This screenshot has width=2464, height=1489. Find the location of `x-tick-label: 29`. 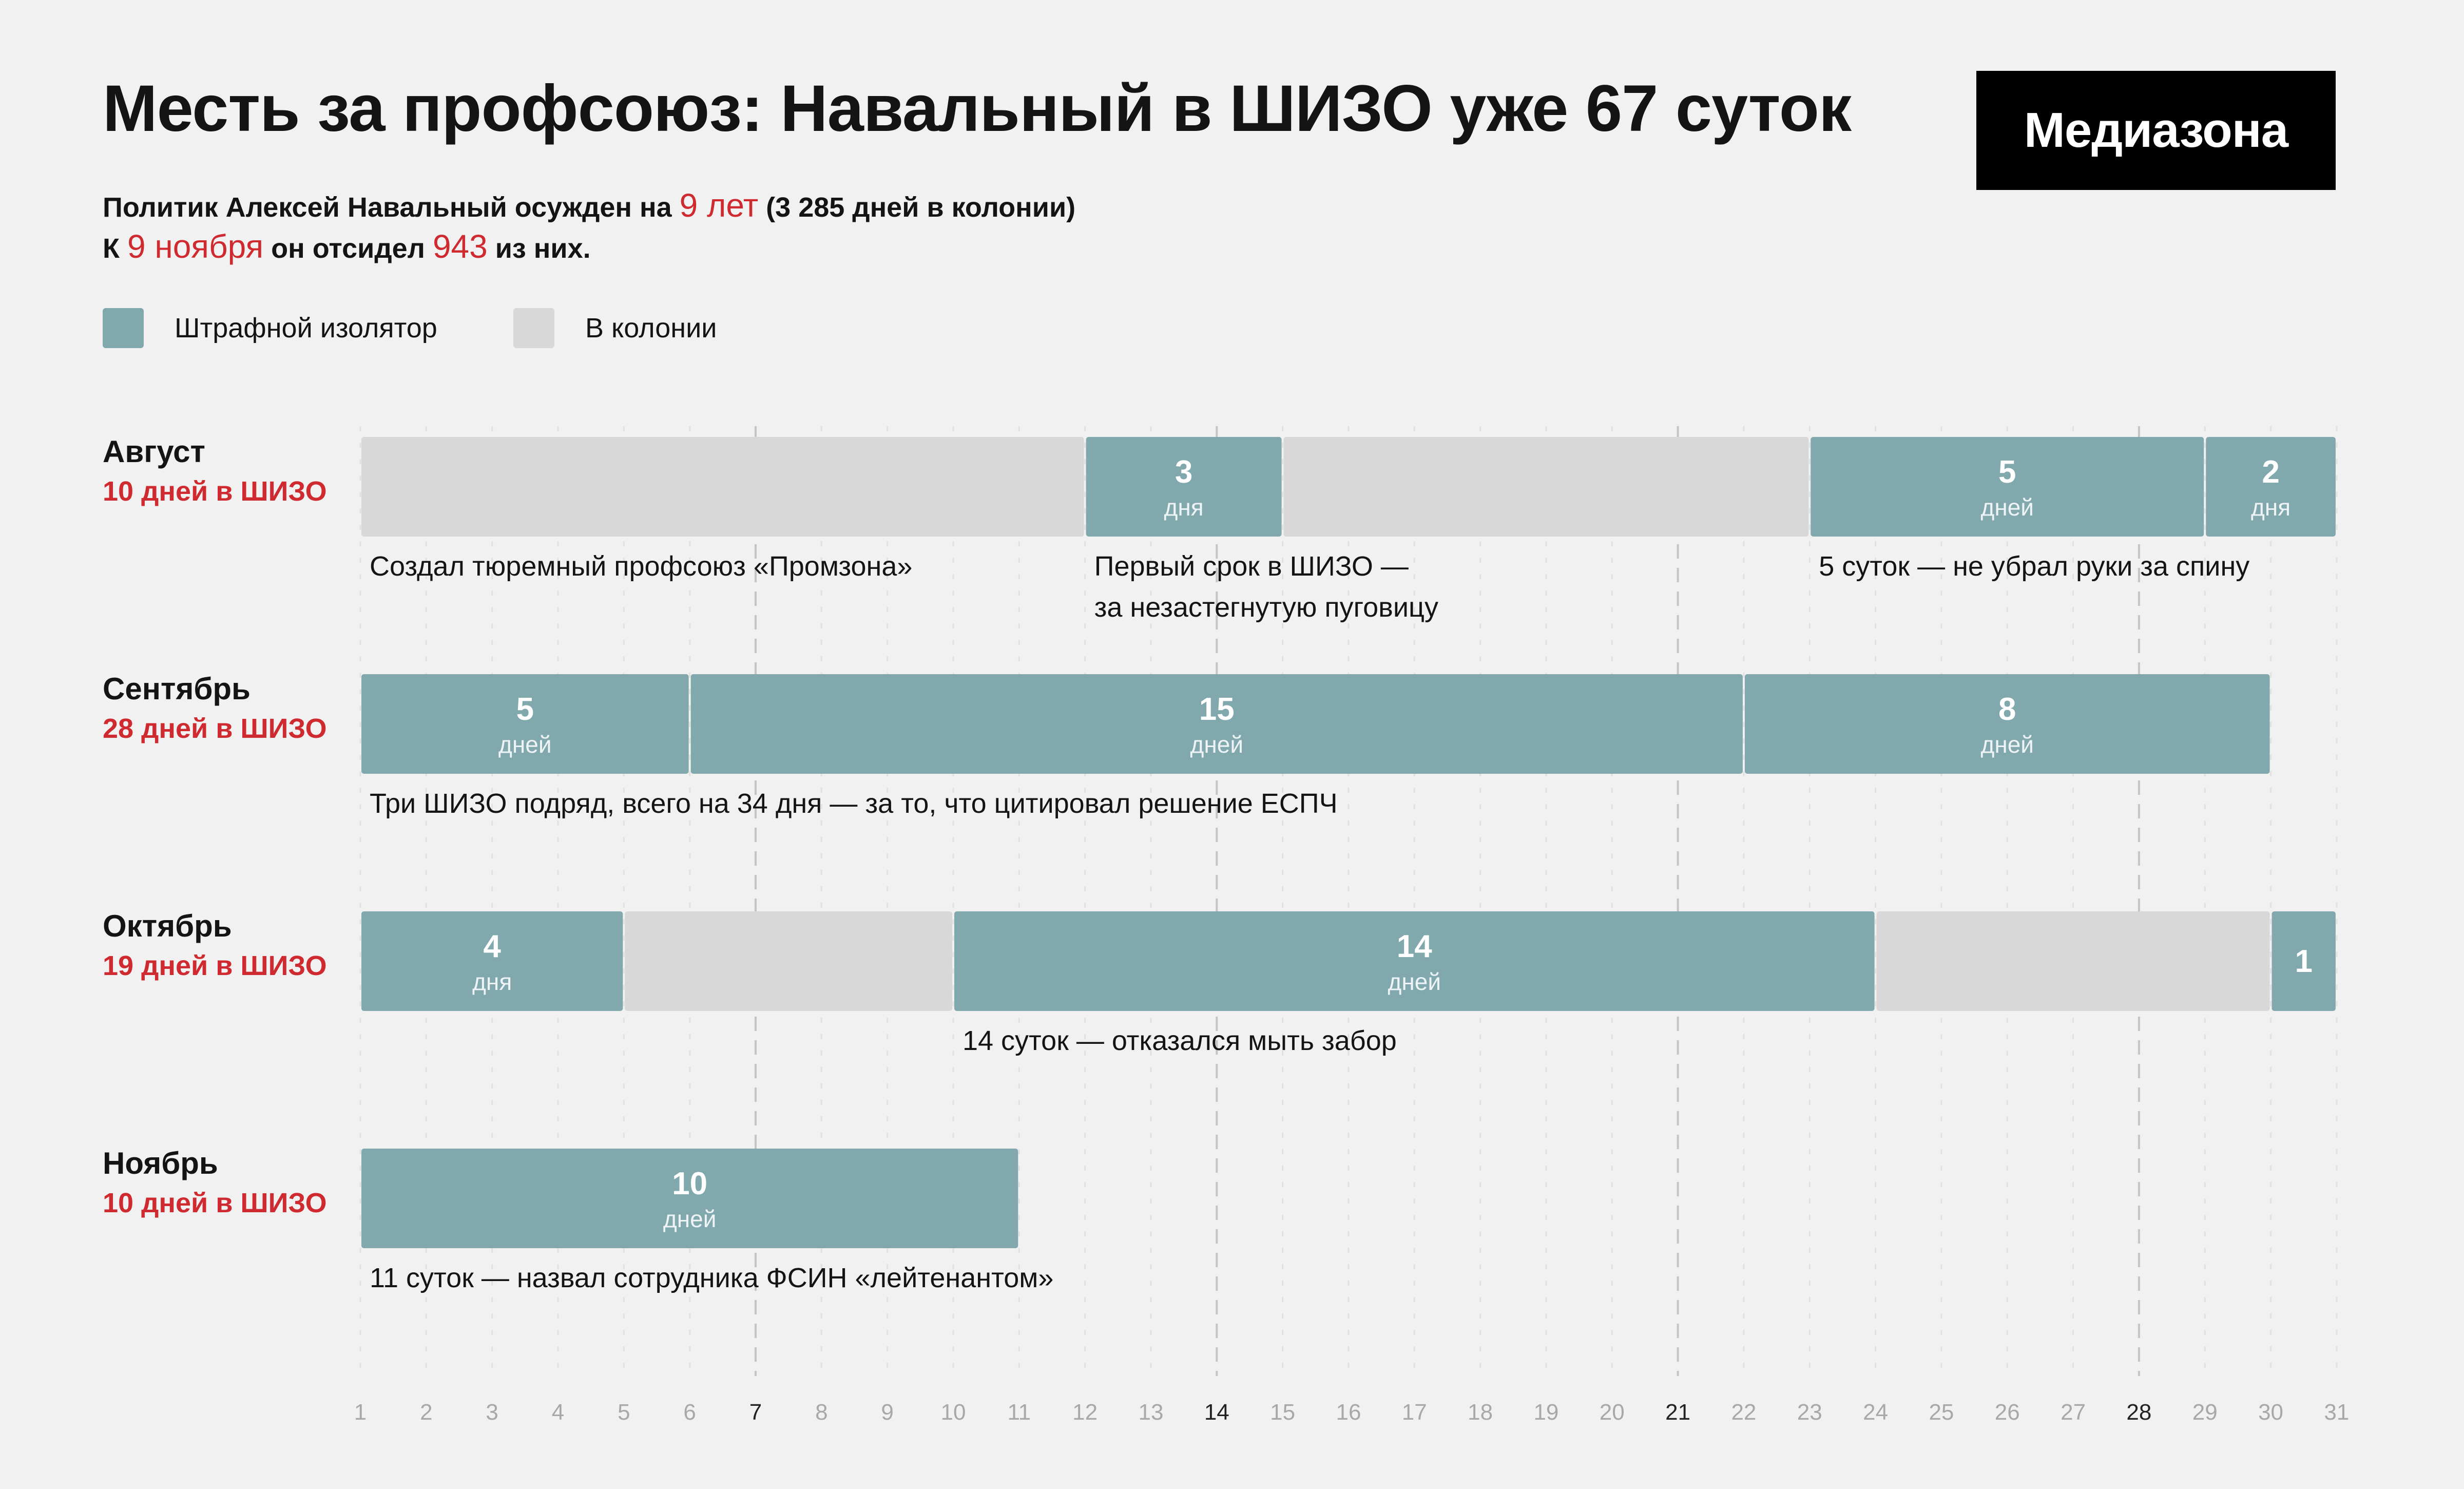

x-tick-label: 29 is located at coordinates (2205, 1412).